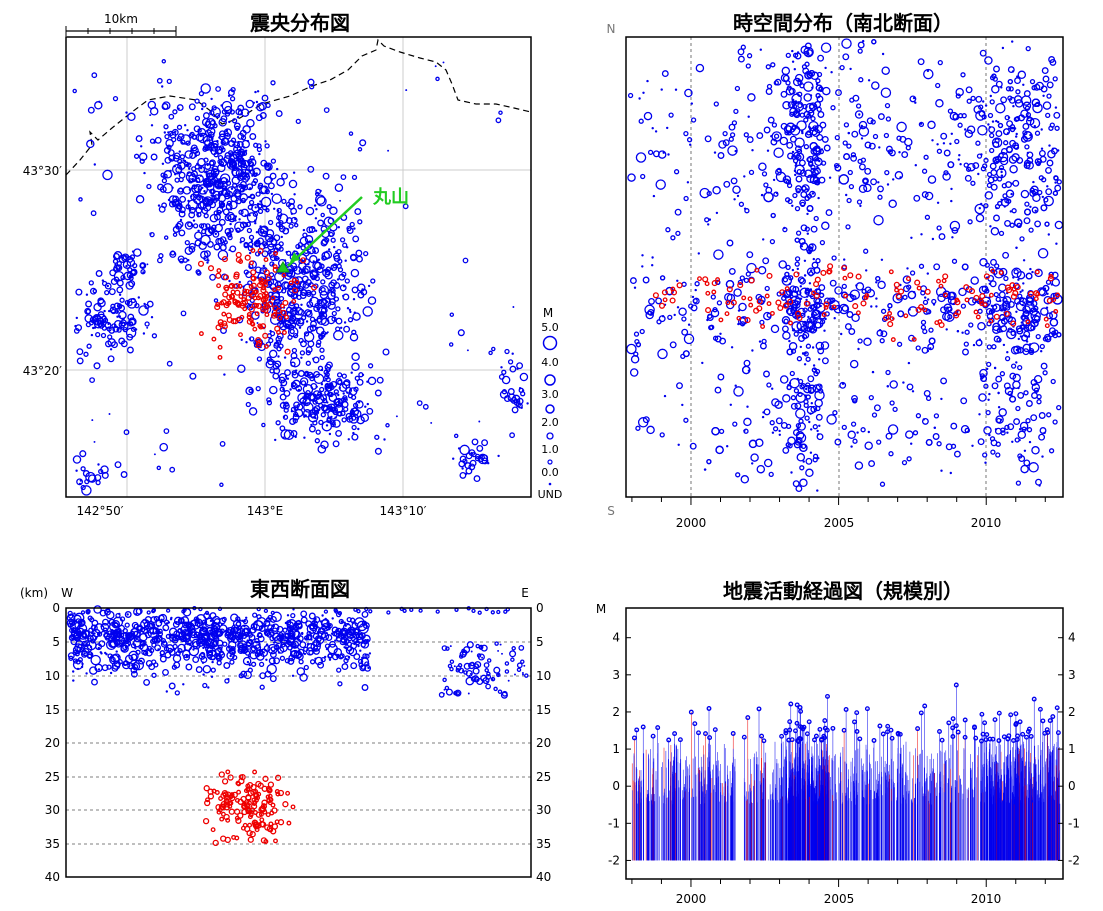 The height and width of the screenshot is (911, 1103). Describe the element at coordinates (550, 403) in the screenshot. I see `magnitude-legend: M 5.0 4.0 3.0 2.0 1.0 0.0 UND` at that location.